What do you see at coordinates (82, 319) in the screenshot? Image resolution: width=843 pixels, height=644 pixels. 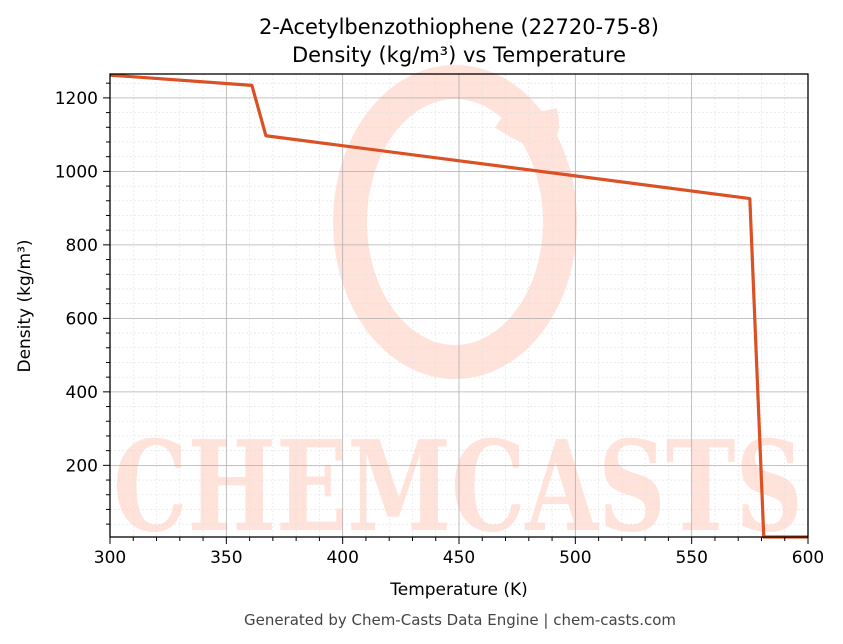 I see `y-tick-label: 600` at bounding box center [82, 319].